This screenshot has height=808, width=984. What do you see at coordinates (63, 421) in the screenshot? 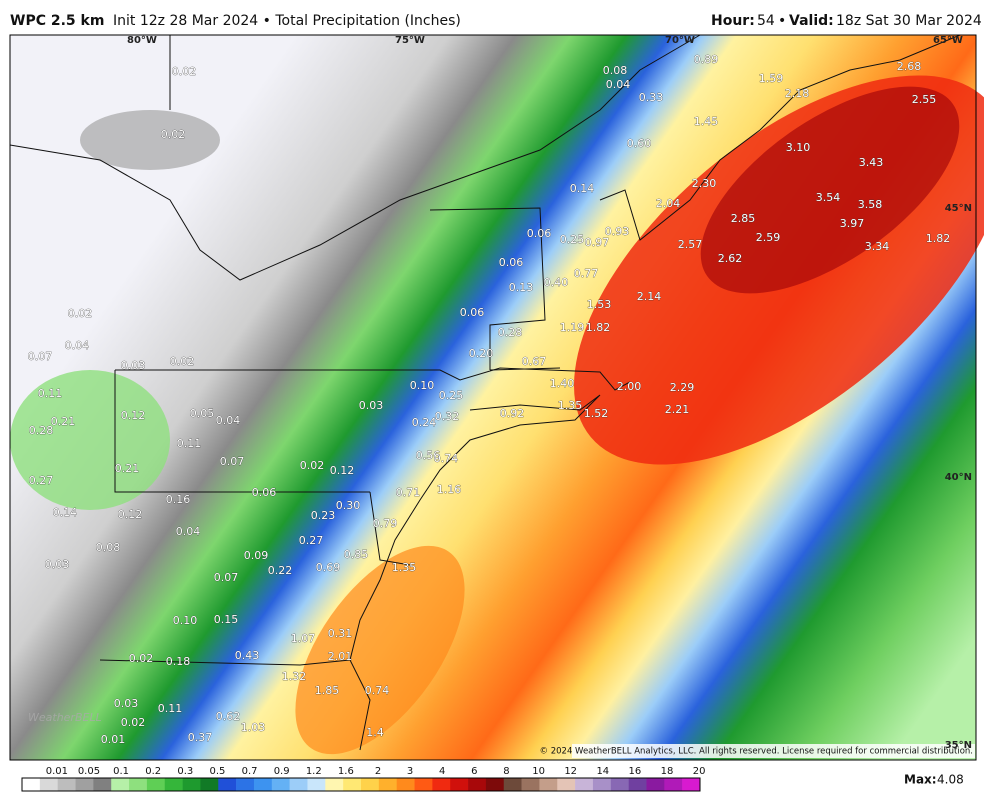
I see `precip-label: 0.21` at bounding box center [63, 421].